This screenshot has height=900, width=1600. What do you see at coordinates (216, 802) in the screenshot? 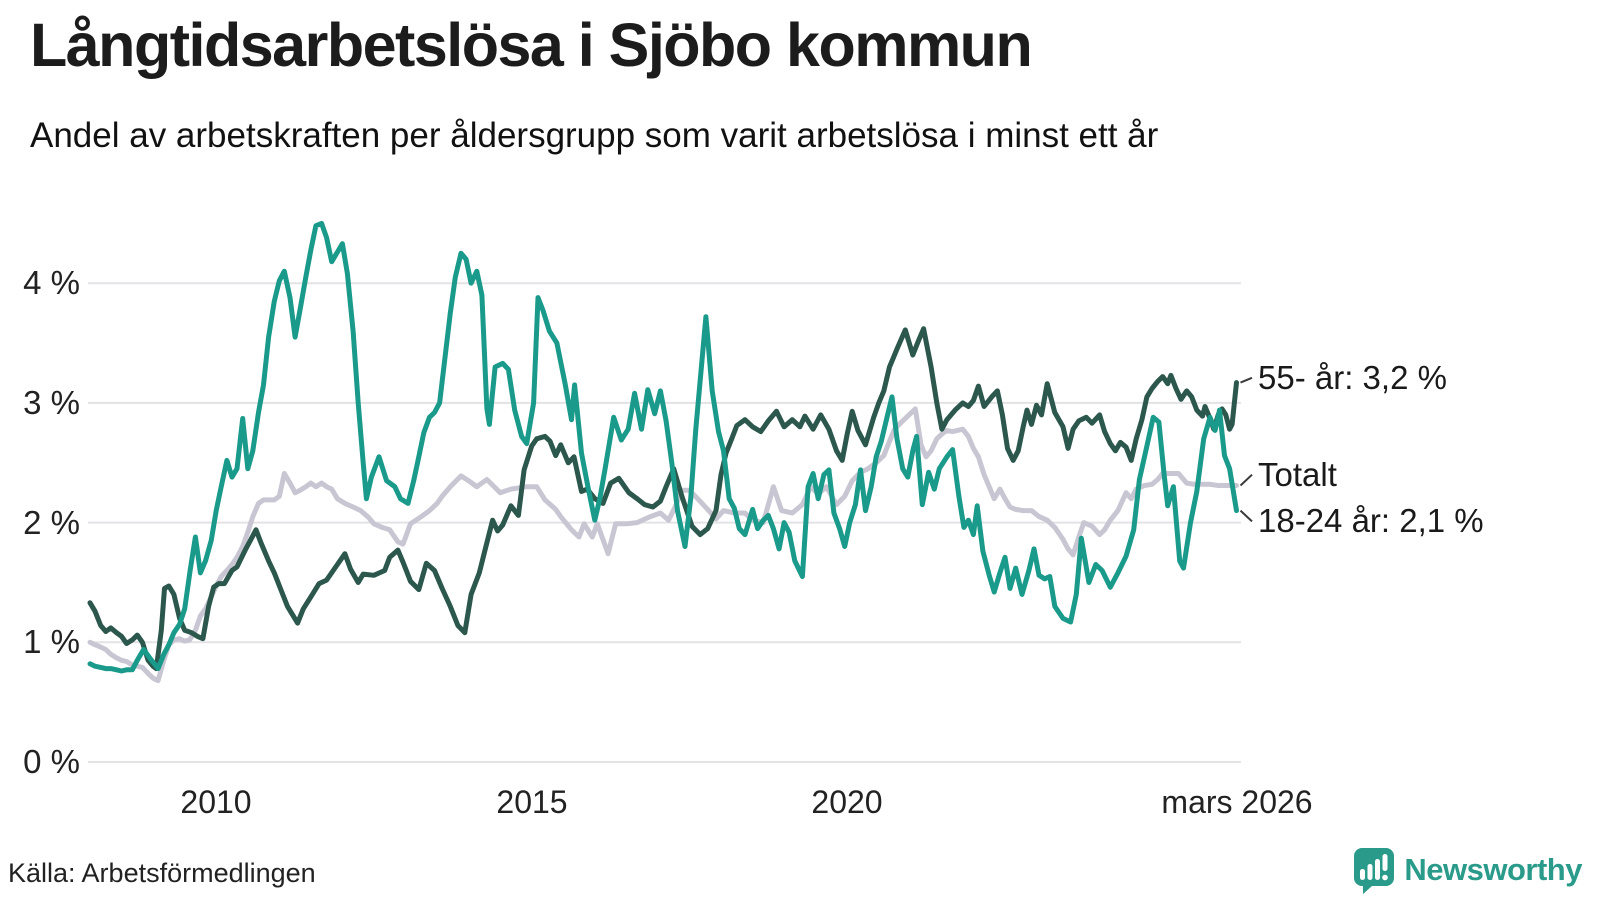
I see `x-axis-tick-label: 2010` at bounding box center [216, 802].